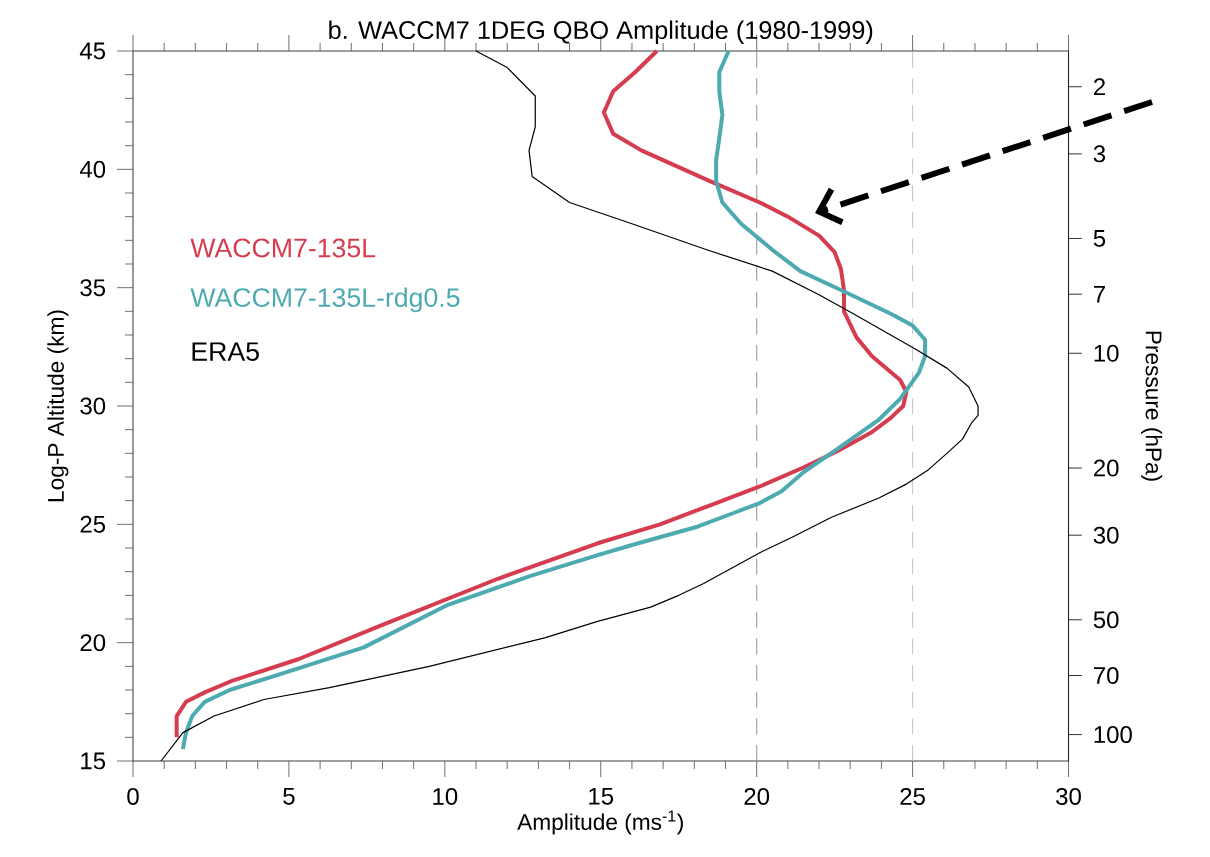 This screenshot has height=857, width=1210. What do you see at coordinates (757, 796) in the screenshot?
I see `x-tick-label: 20` at bounding box center [757, 796].